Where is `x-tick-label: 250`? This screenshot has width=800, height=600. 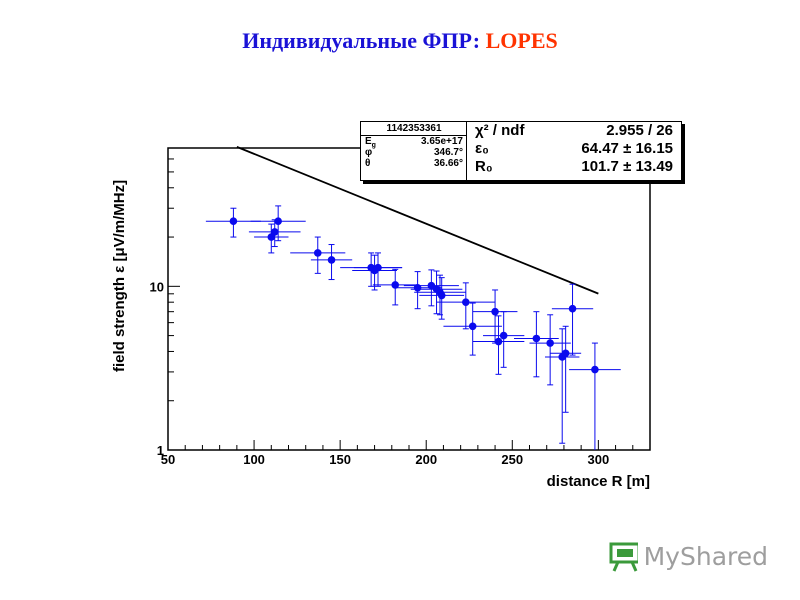 x-tick-label: 250 is located at coordinates (512, 459).